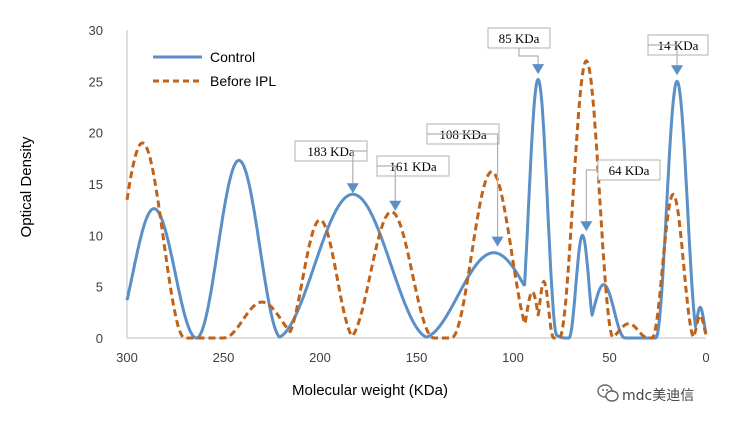 The image size is (738, 425). I want to click on annotation-label: 85 KDa, so click(519, 38).